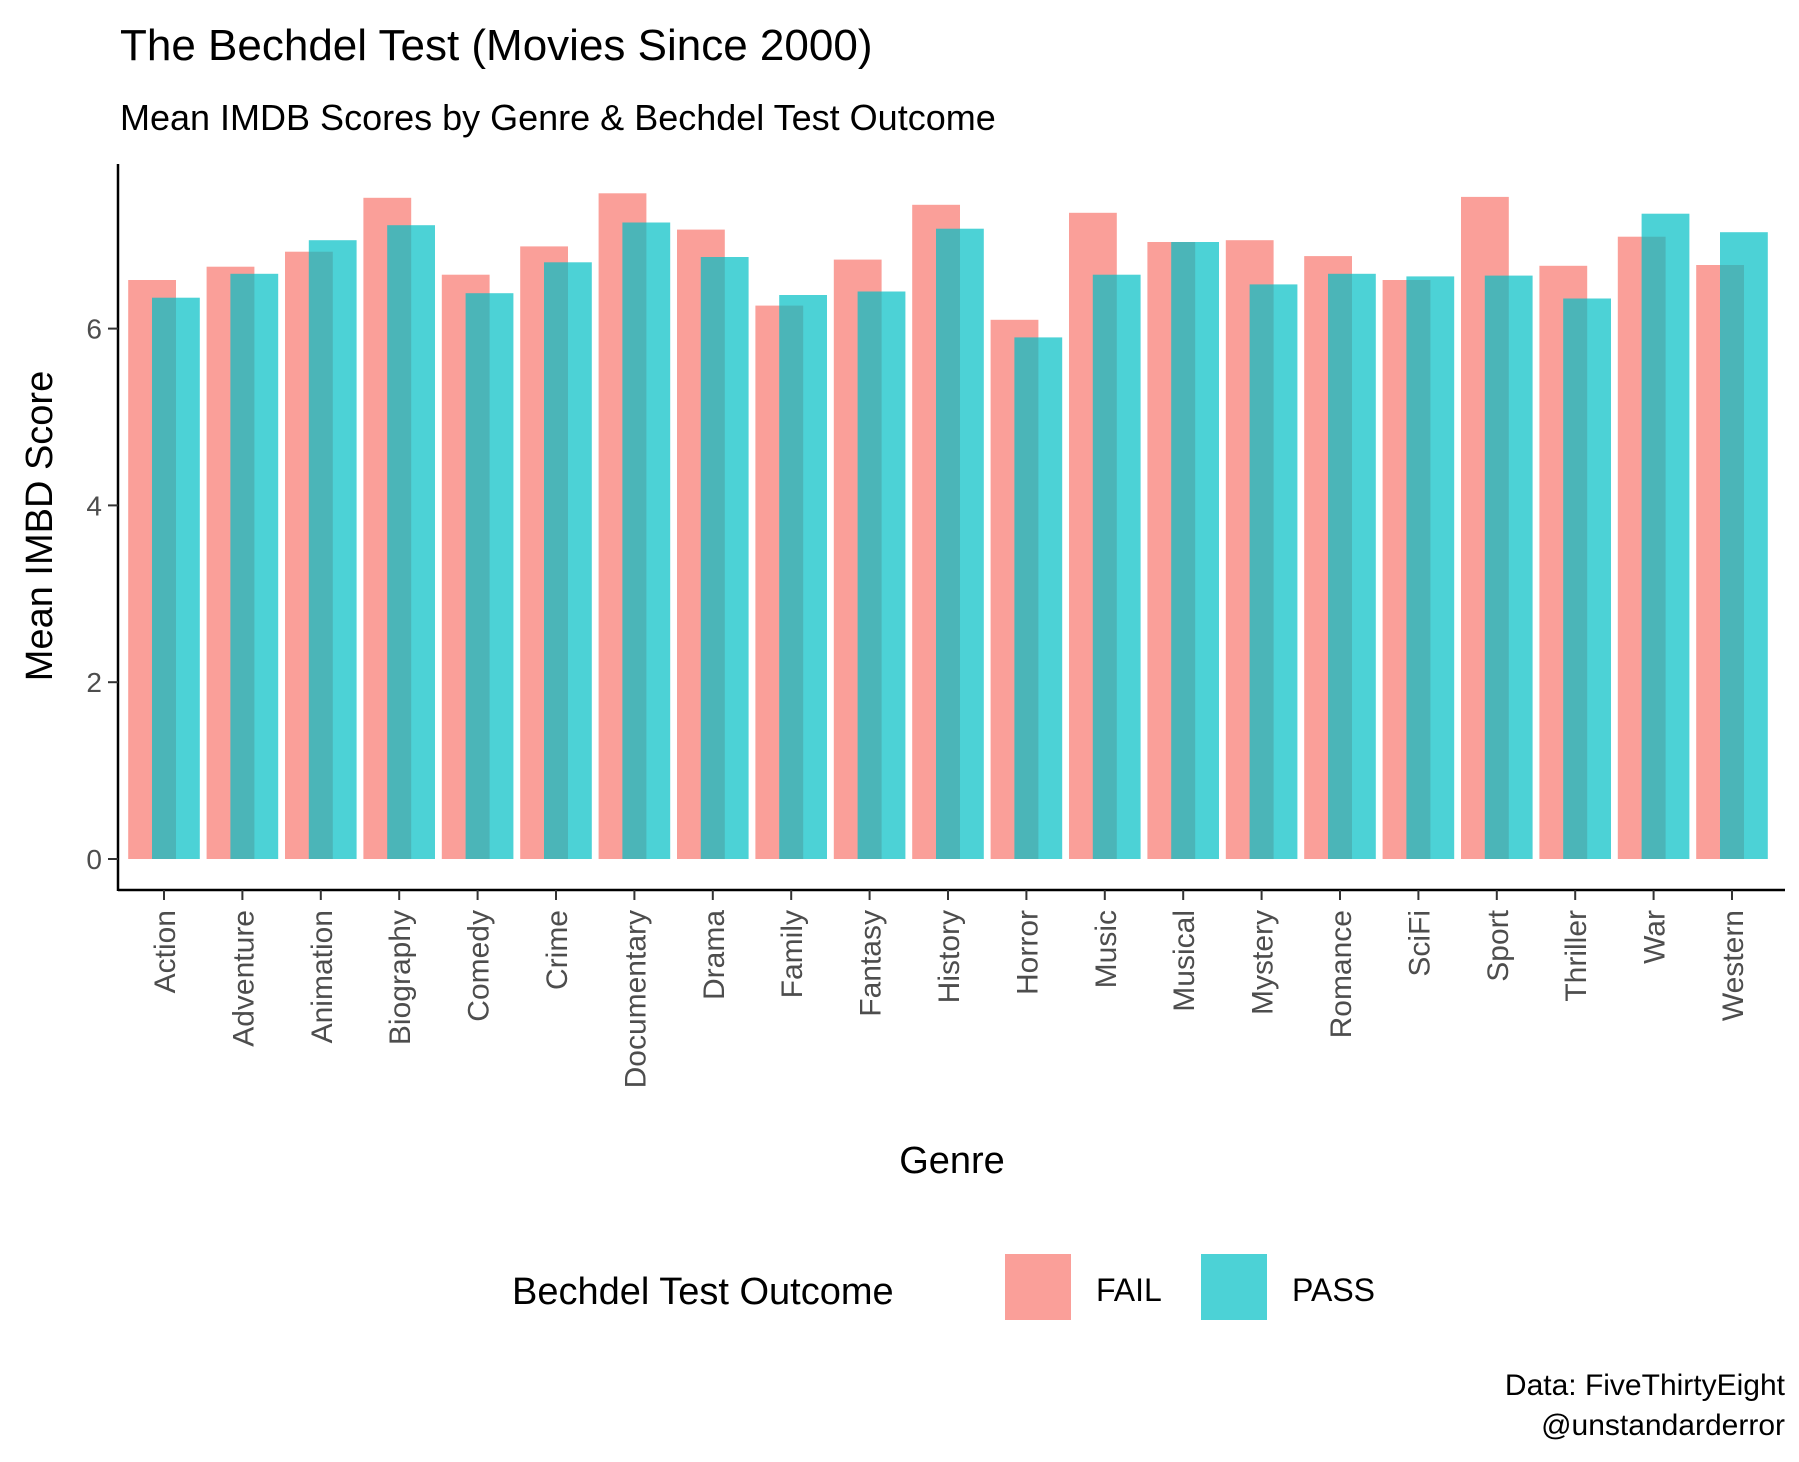 Image resolution: width=1799 pixels, height=1462 pixels. I want to click on x-tick-label: Fantasy, so click(871, 963).